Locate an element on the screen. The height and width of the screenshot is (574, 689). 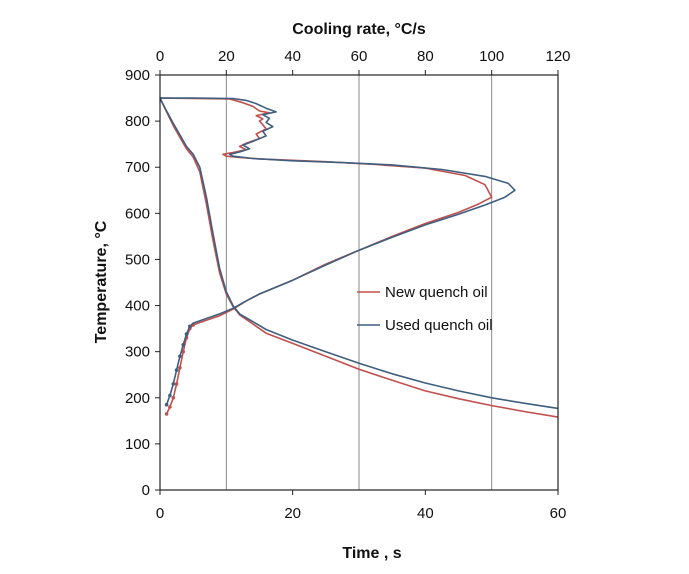
bottom-axis-tick-label: 0 is located at coordinates (160, 513).